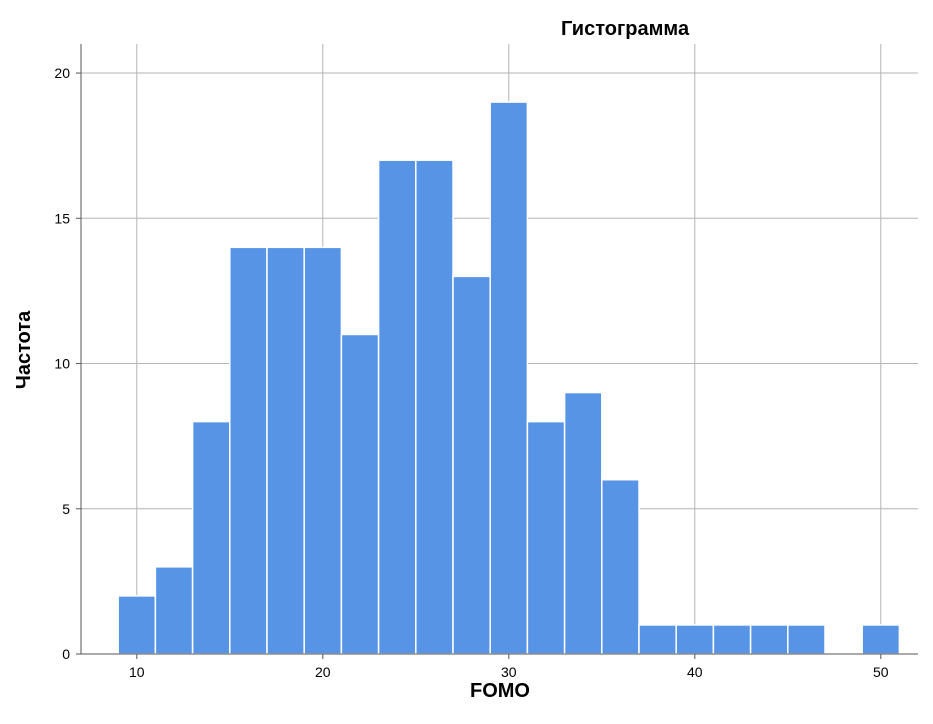 Image resolution: width=933 pixels, height=724 pixels. I want to click on x-tick-label: 10, so click(137, 672).